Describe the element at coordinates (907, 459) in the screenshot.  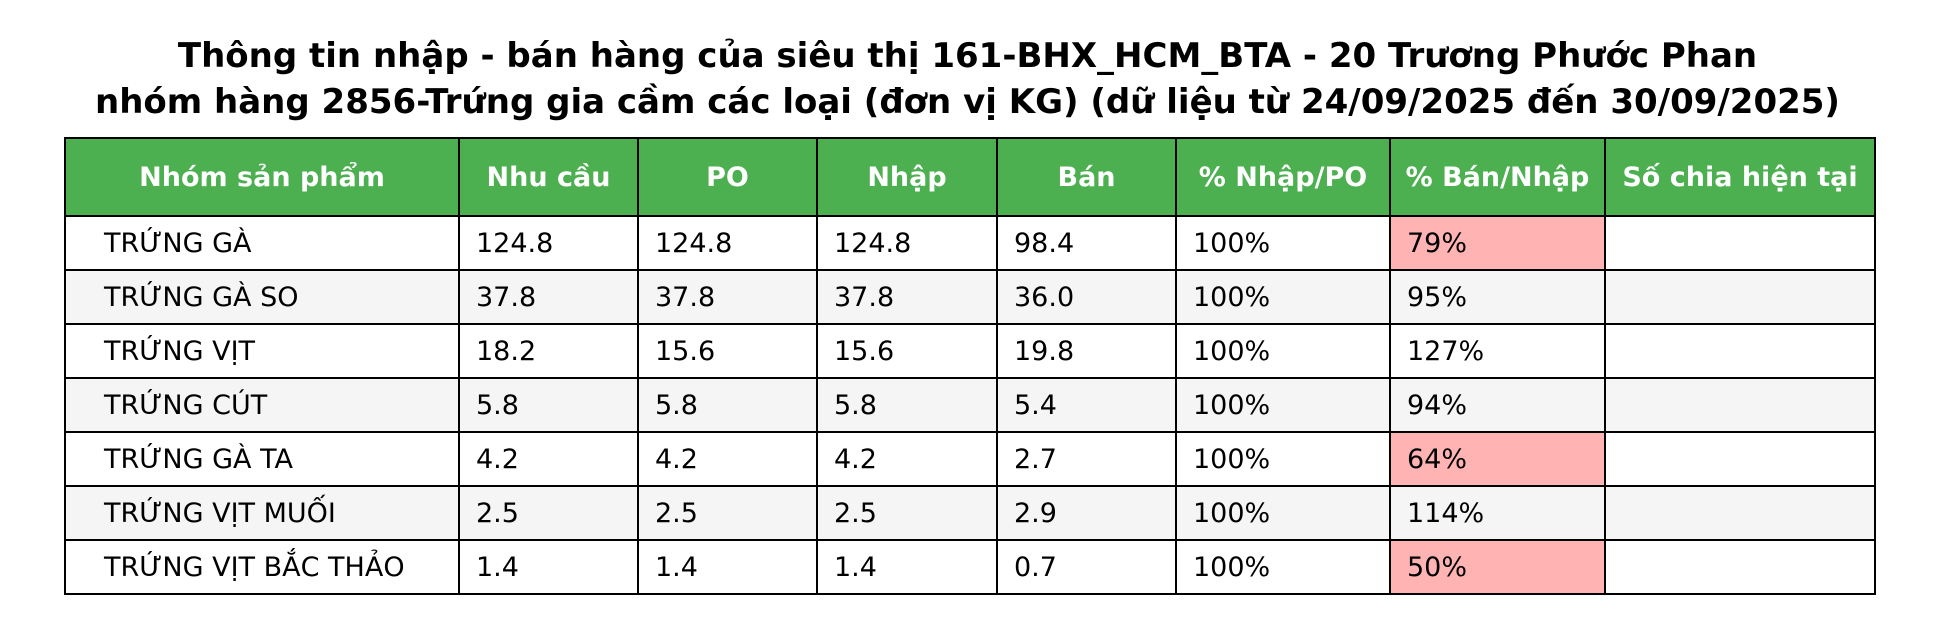
I see `cell-nhap: 4.2` at that location.